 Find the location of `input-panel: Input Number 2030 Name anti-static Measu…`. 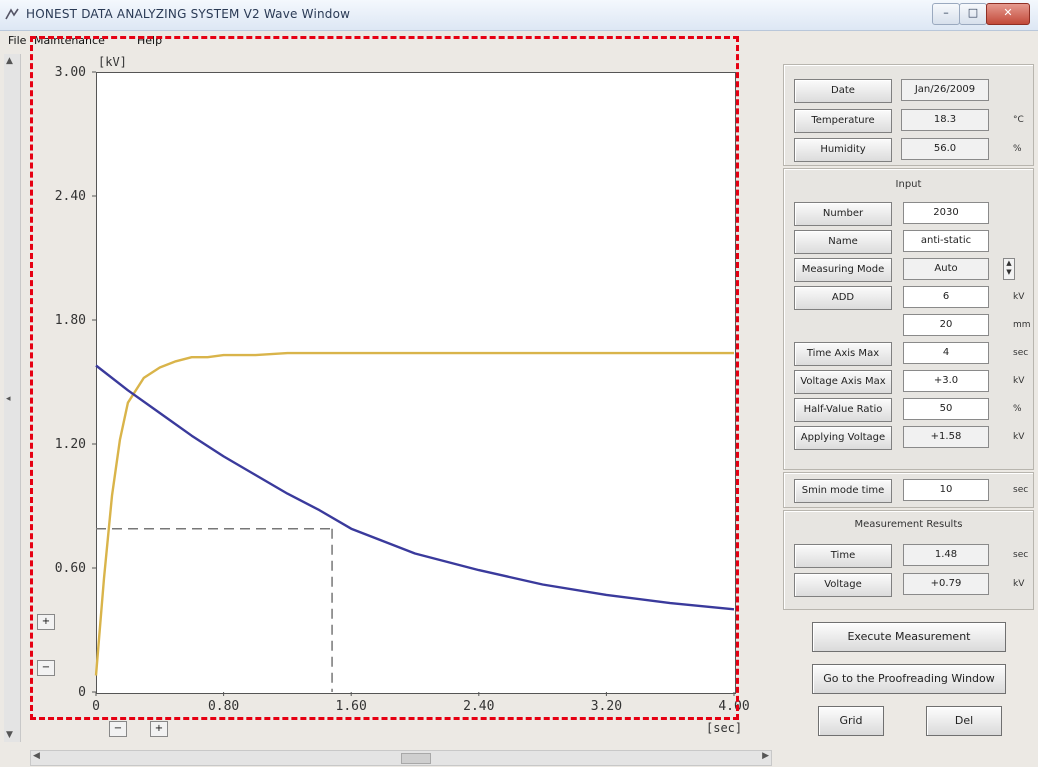

input-panel: Input Number 2030 Name anti-static Measu… is located at coordinates (908, 319).